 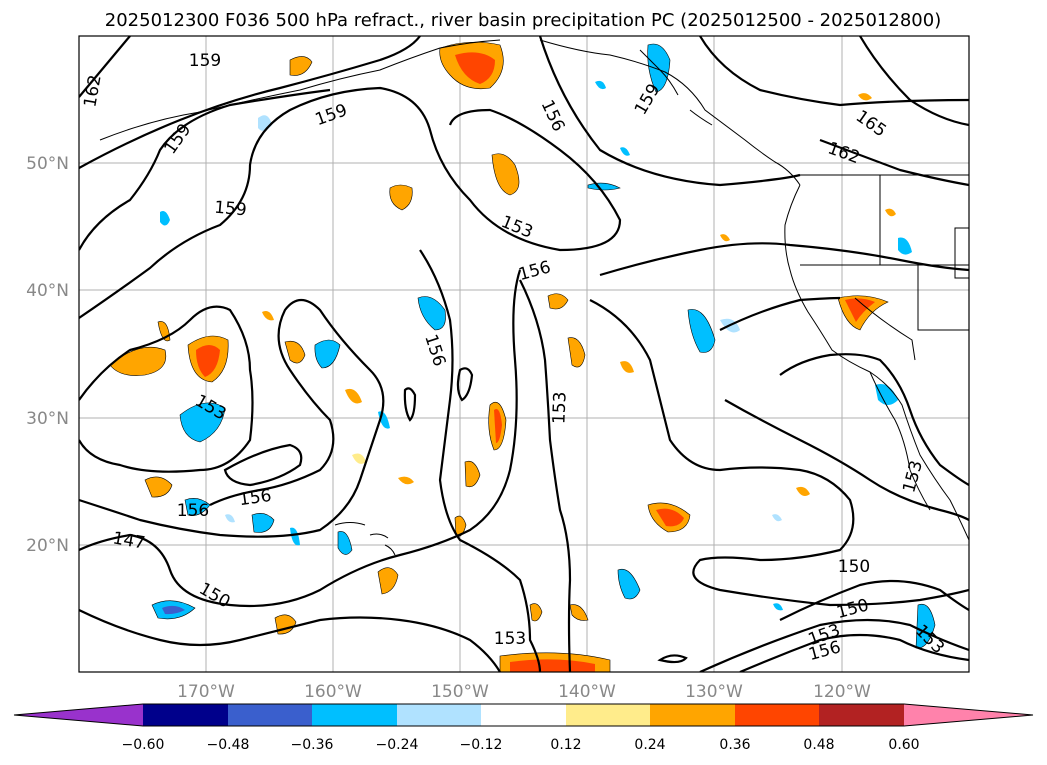 What do you see at coordinates (968, 715) in the screenshot?
I see `colorbar-extend-high` at bounding box center [968, 715].